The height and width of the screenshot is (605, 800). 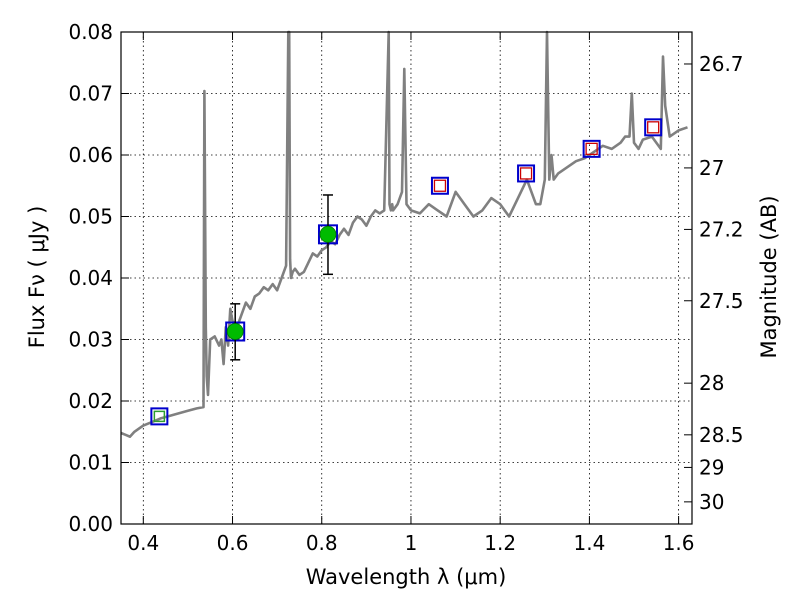 I want to click on mag-tick-label: 26.7, so click(x=721, y=64).